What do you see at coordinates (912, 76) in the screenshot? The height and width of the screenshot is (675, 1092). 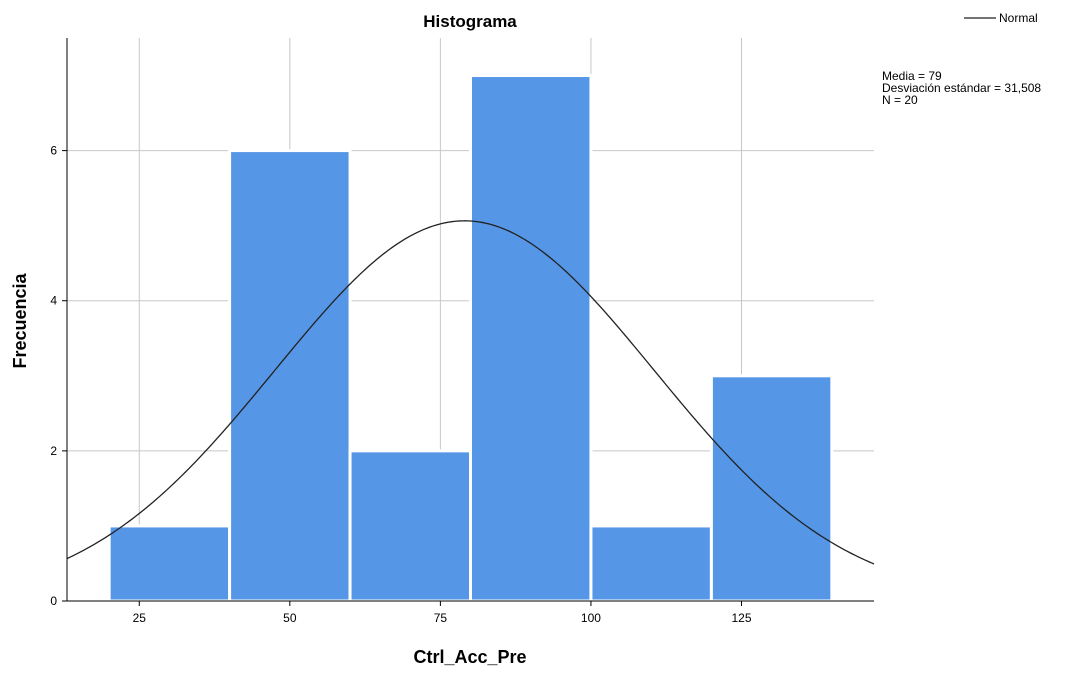 I see `stat-mean: Media = 79` at bounding box center [912, 76].